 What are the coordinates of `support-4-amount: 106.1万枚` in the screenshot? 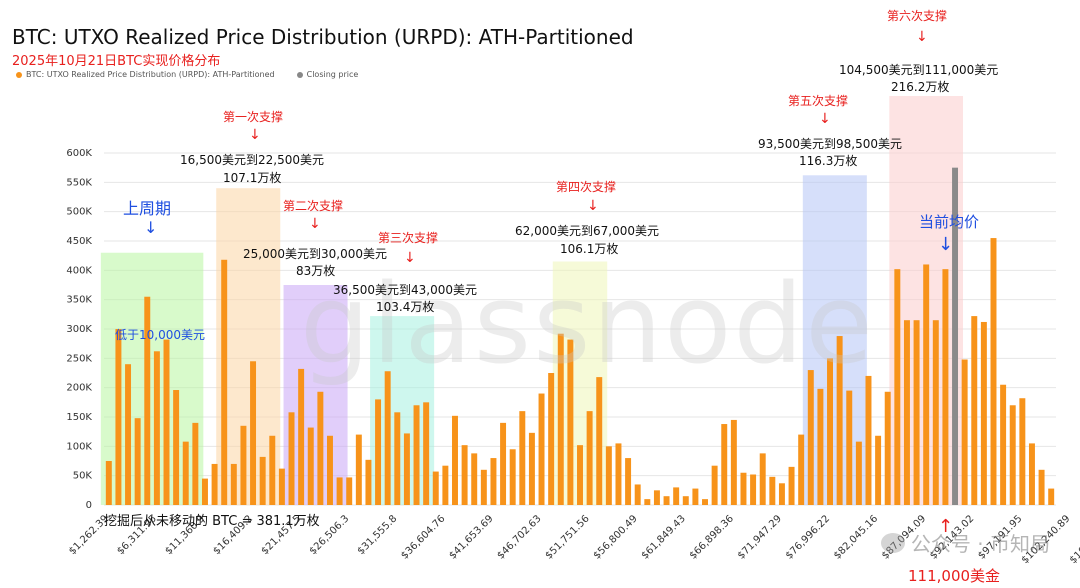 It's located at (589, 249).